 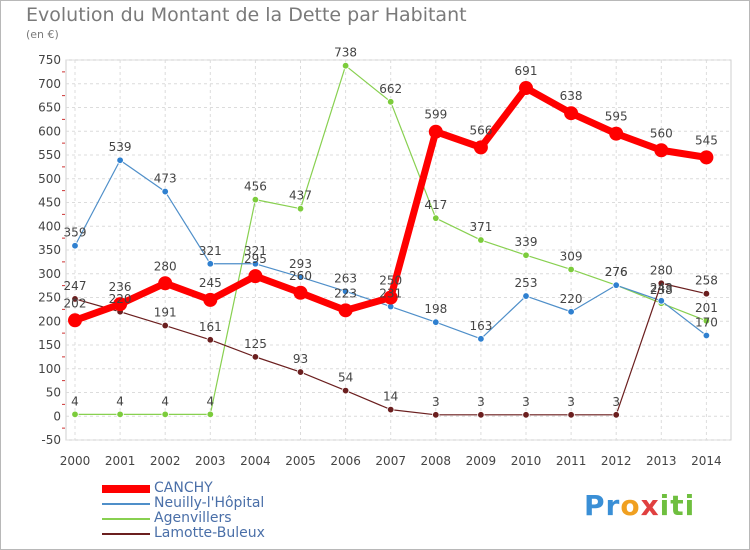 I want to click on y-tick-label: 650, so click(x=49, y=108).